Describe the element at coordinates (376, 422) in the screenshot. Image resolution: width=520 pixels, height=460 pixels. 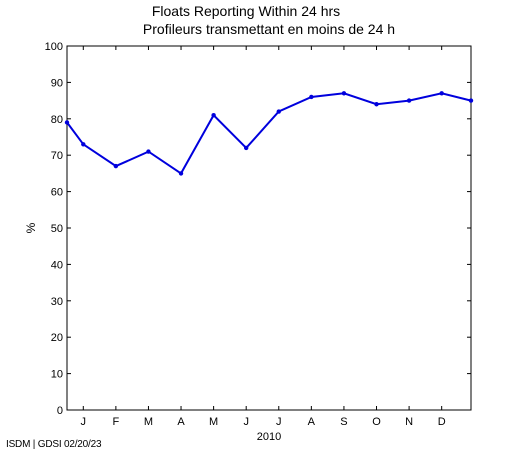
I see `x-tick-label: O` at that location.